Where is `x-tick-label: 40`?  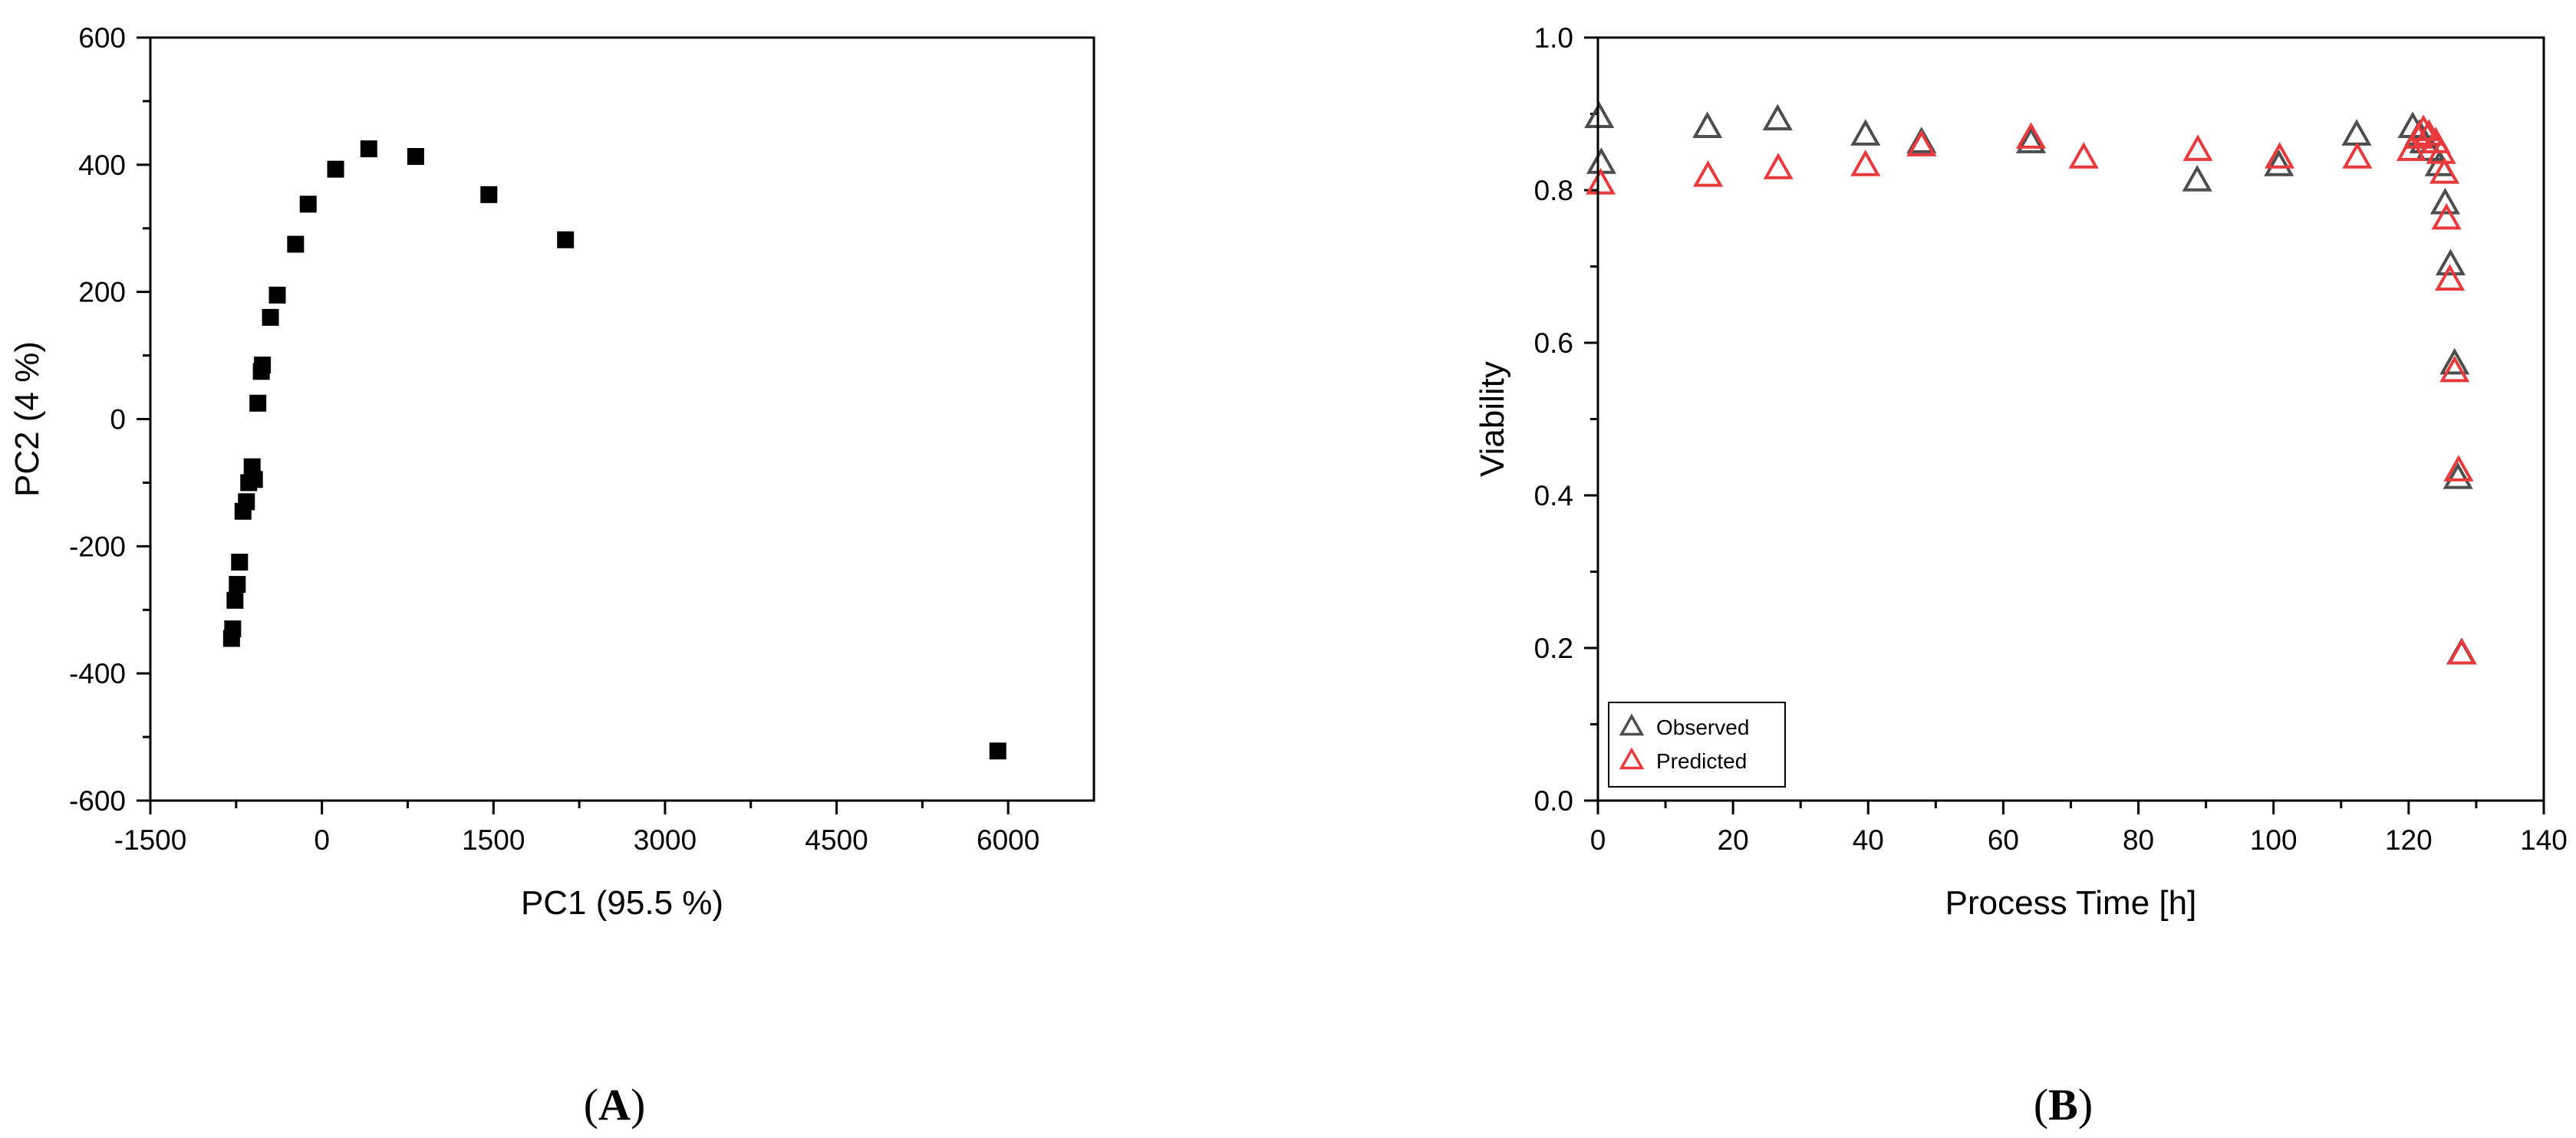
x-tick-label: 40 is located at coordinates (1868, 840).